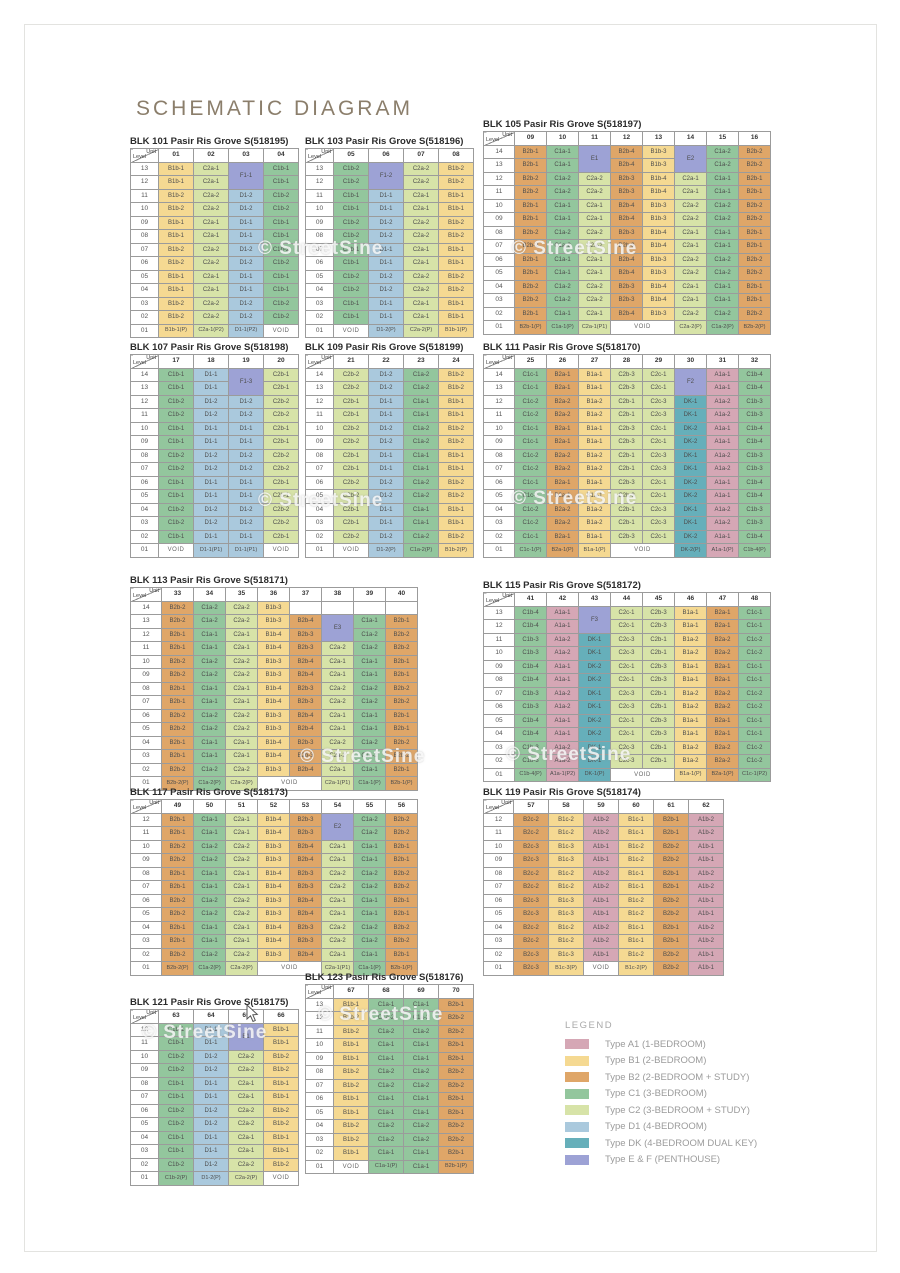 The height and width of the screenshot is (1273, 900). What do you see at coordinates (151, 152) in the screenshot?
I see `corner-unit-label: Unit` at bounding box center [151, 152].